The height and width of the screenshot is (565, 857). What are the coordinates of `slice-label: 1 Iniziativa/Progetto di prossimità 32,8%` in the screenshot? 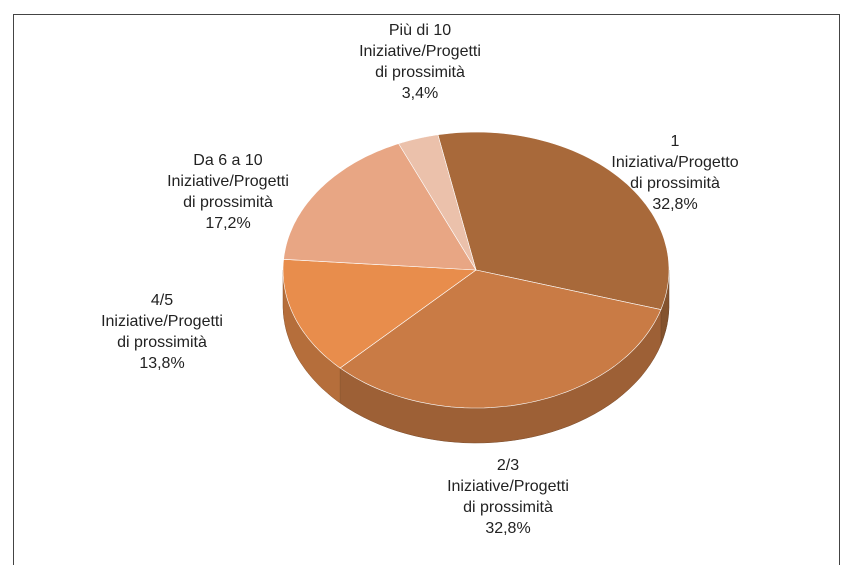 It's located at (674, 173).